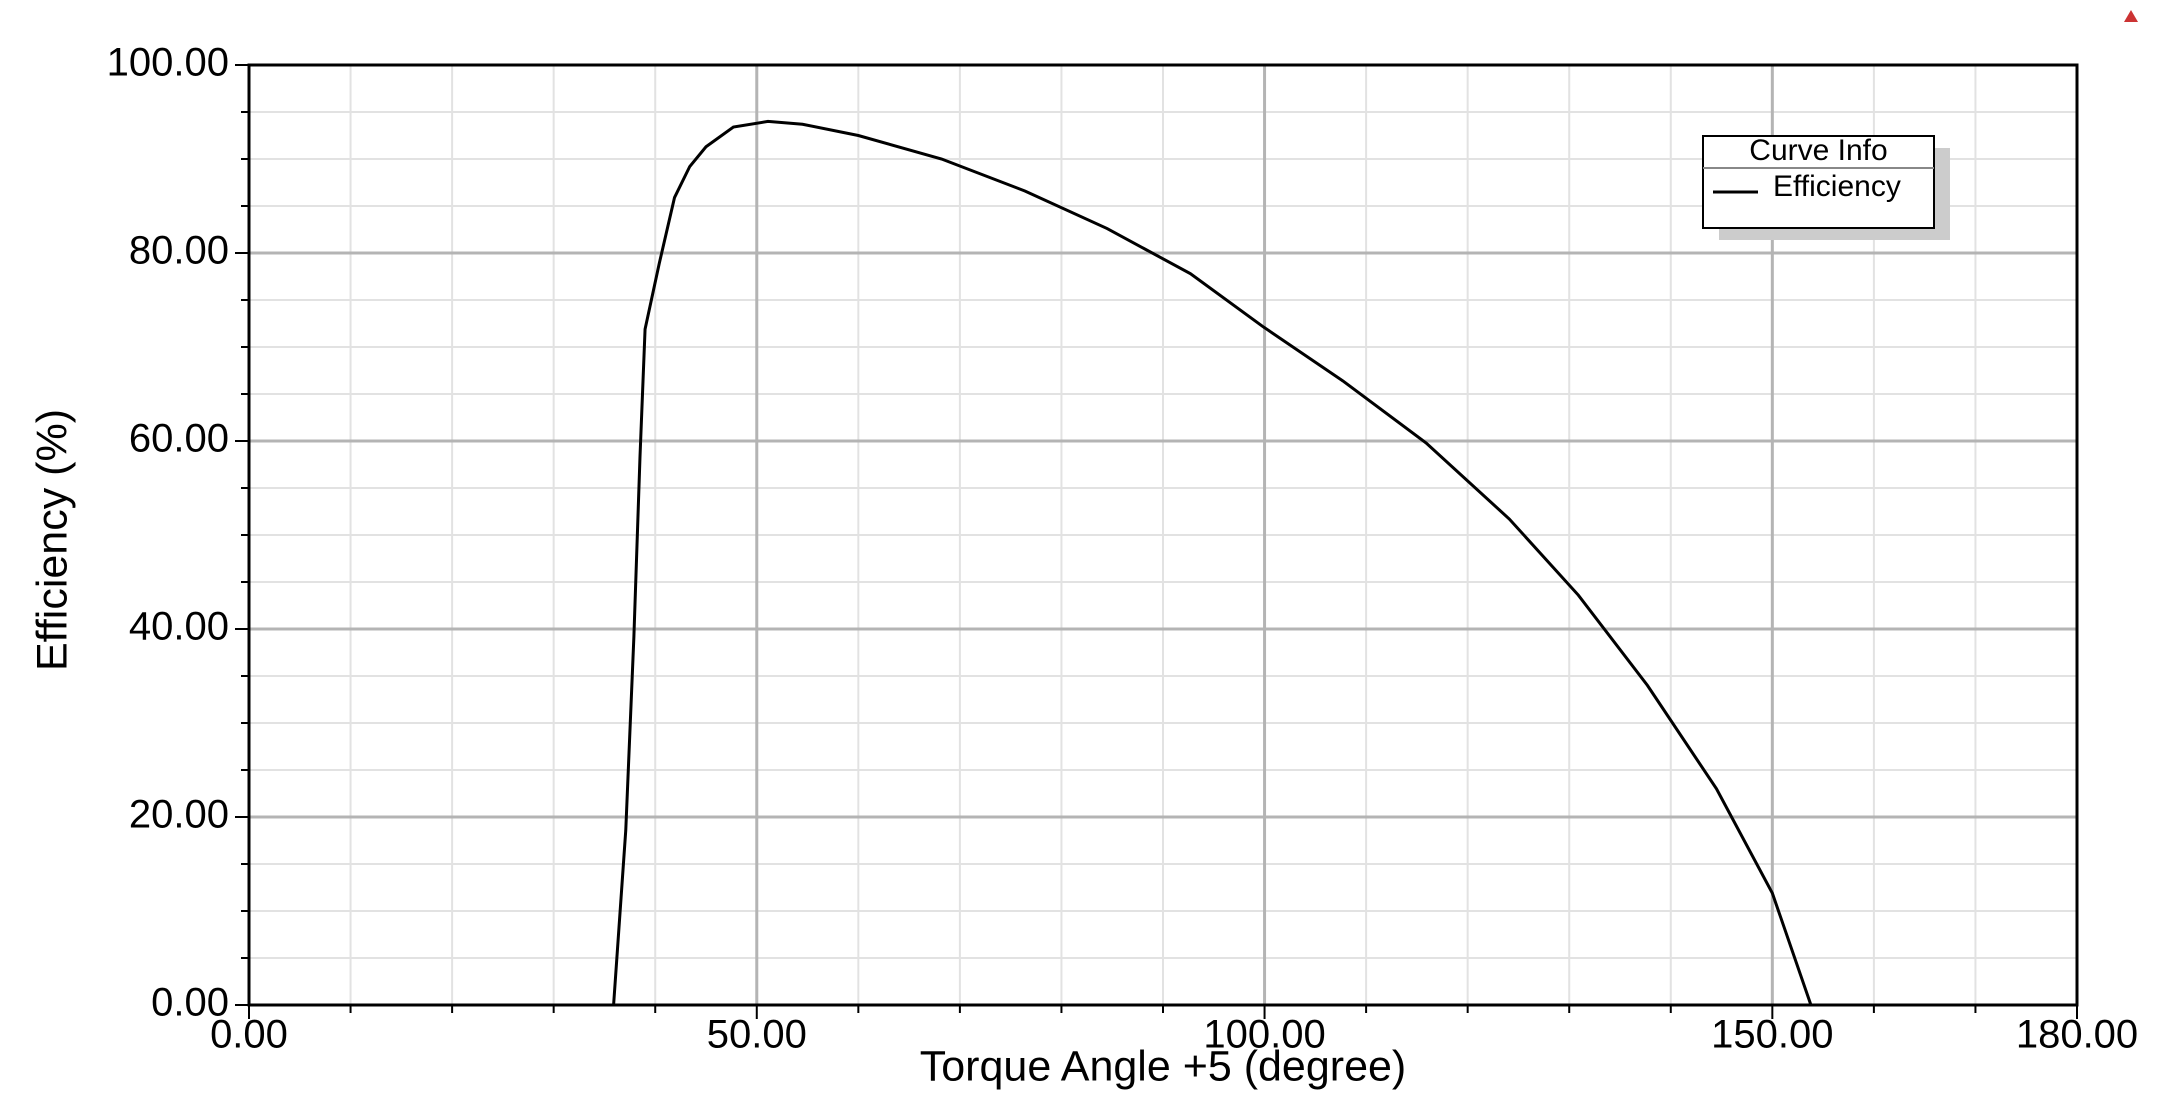 This screenshot has width=2160, height=1117. I want to click on x-tick-label: 0.00, so click(249, 1035).